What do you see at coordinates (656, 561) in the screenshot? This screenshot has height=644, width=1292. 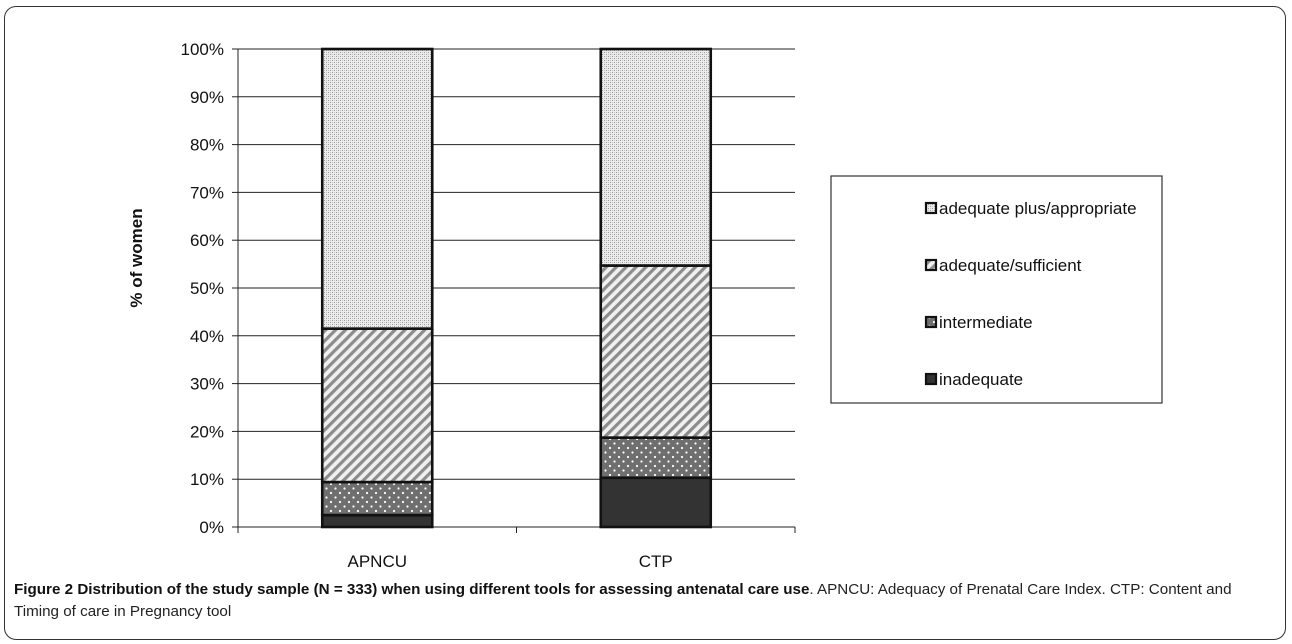 I see `x-tick-label: CTP` at bounding box center [656, 561].